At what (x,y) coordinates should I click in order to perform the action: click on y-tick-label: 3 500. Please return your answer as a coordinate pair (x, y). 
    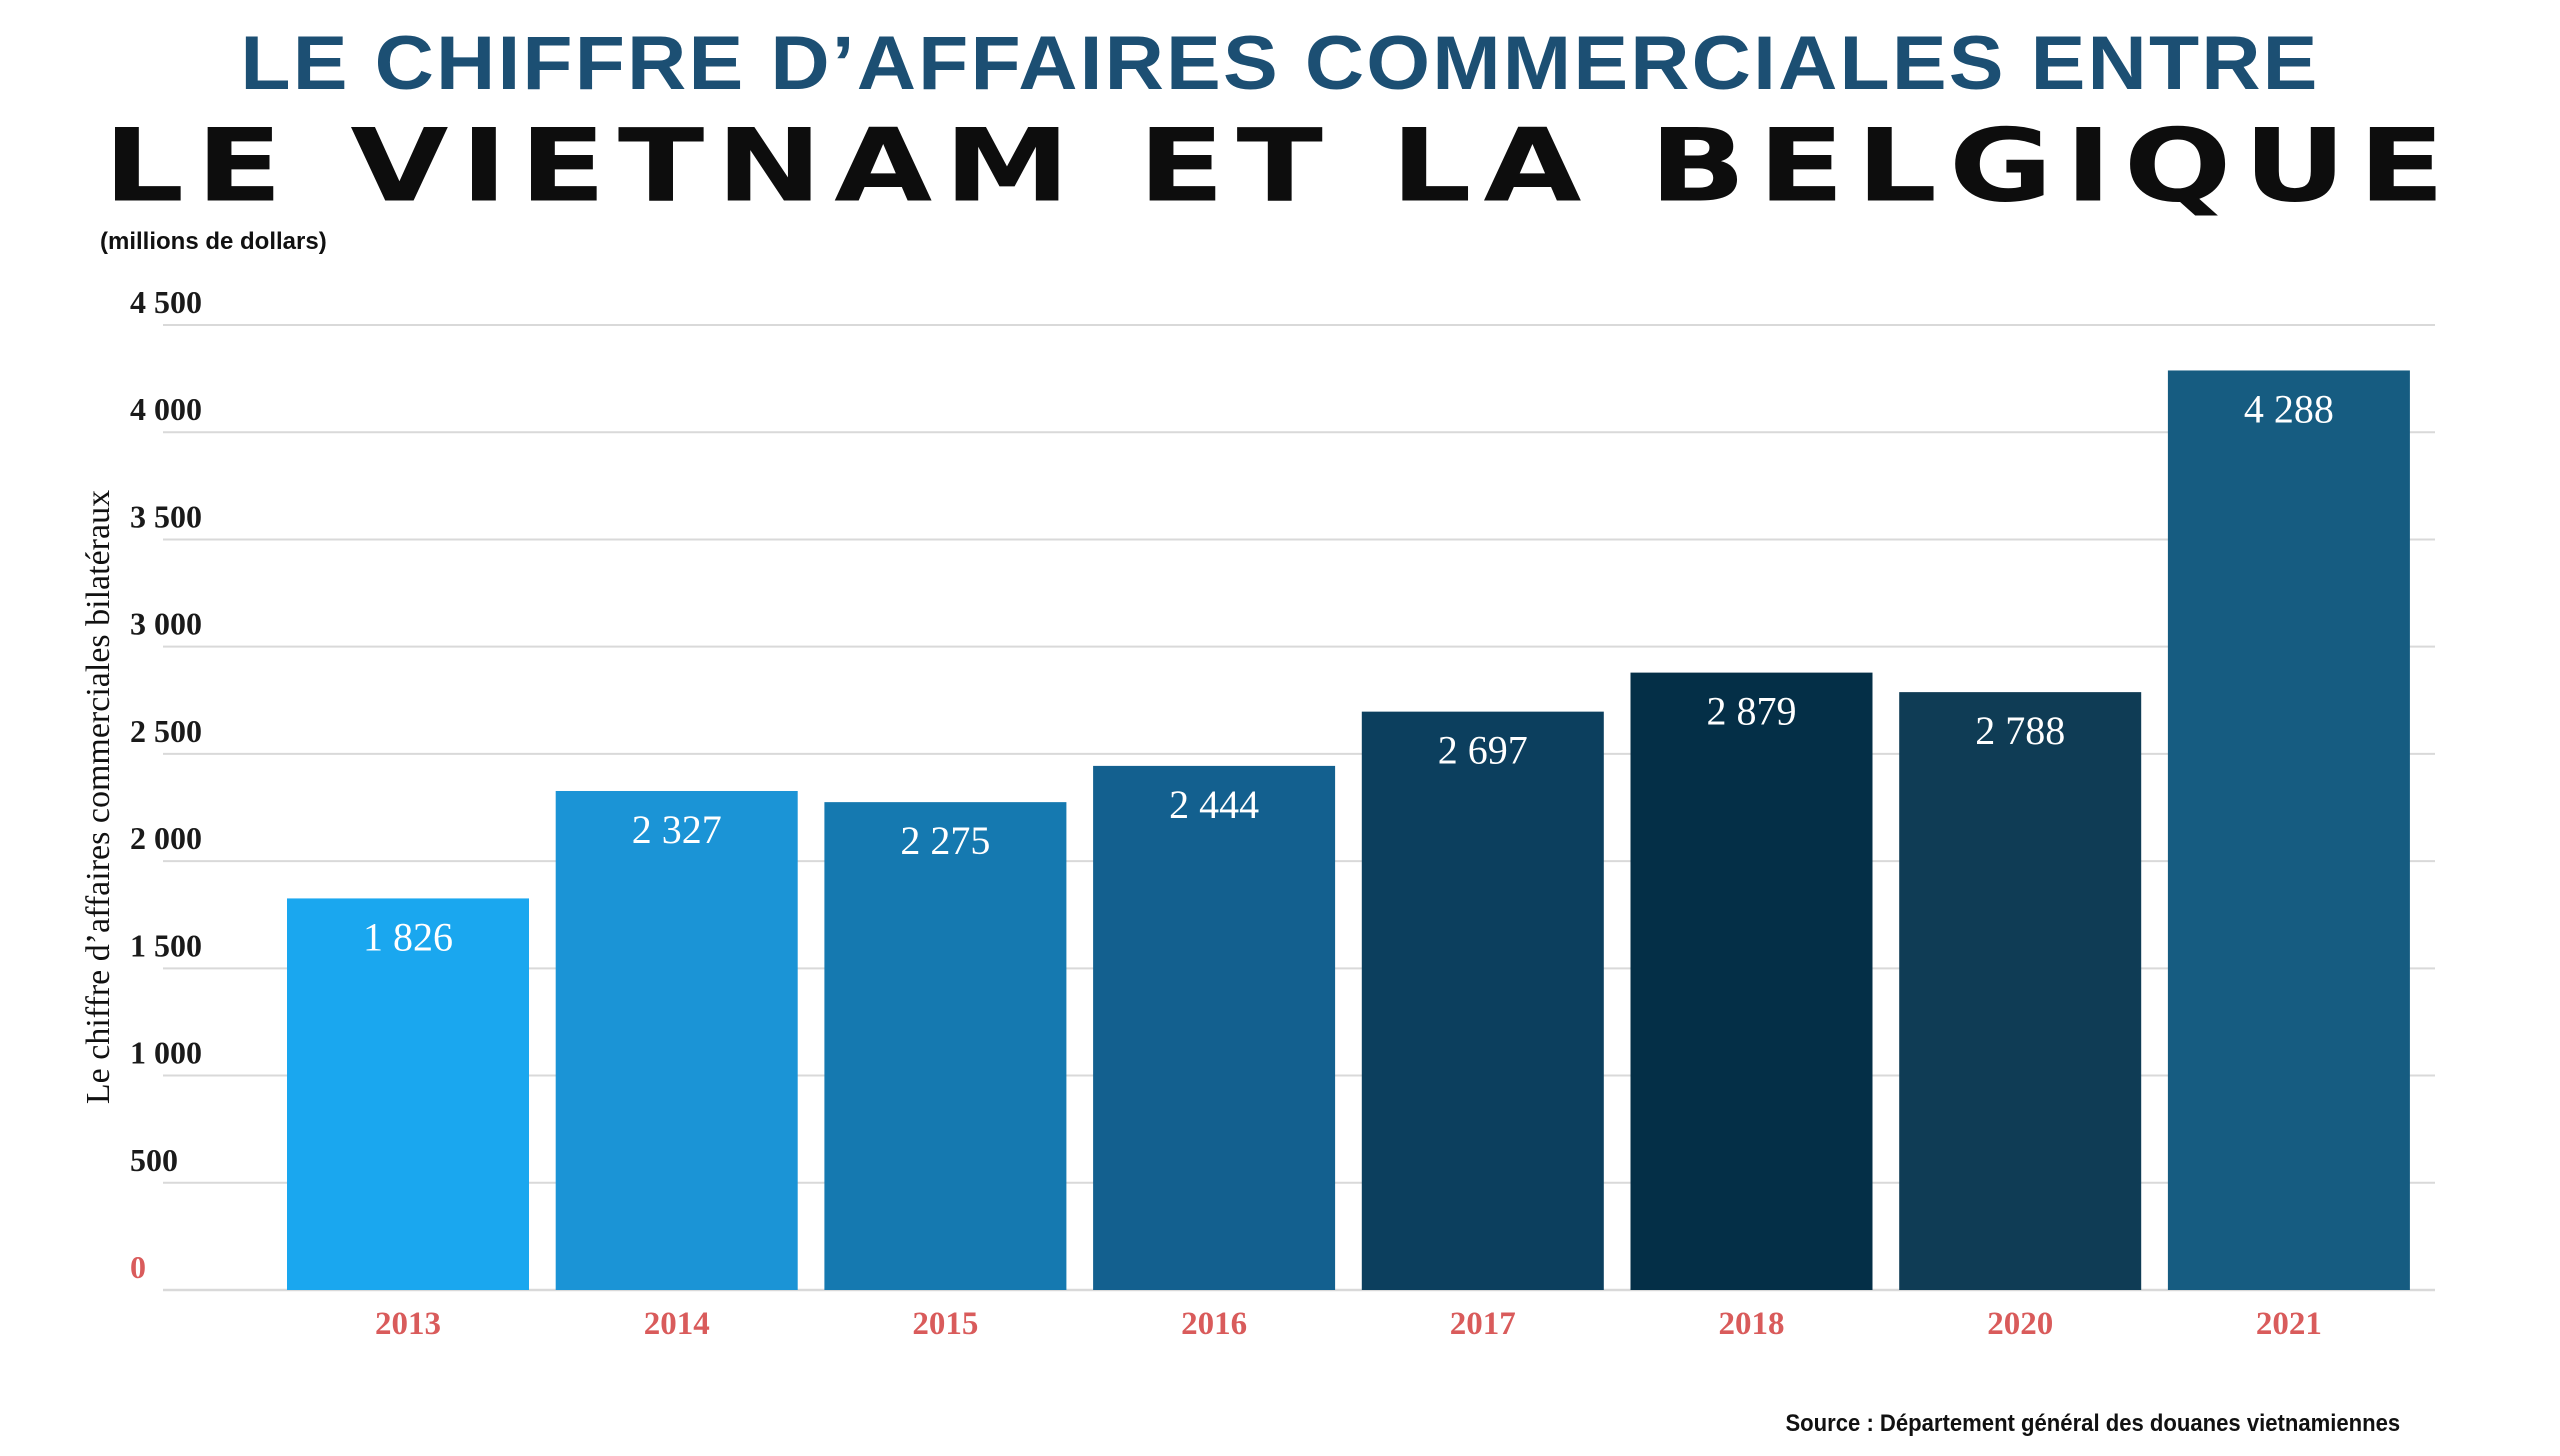
    Looking at the image, I should click on (166, 516).